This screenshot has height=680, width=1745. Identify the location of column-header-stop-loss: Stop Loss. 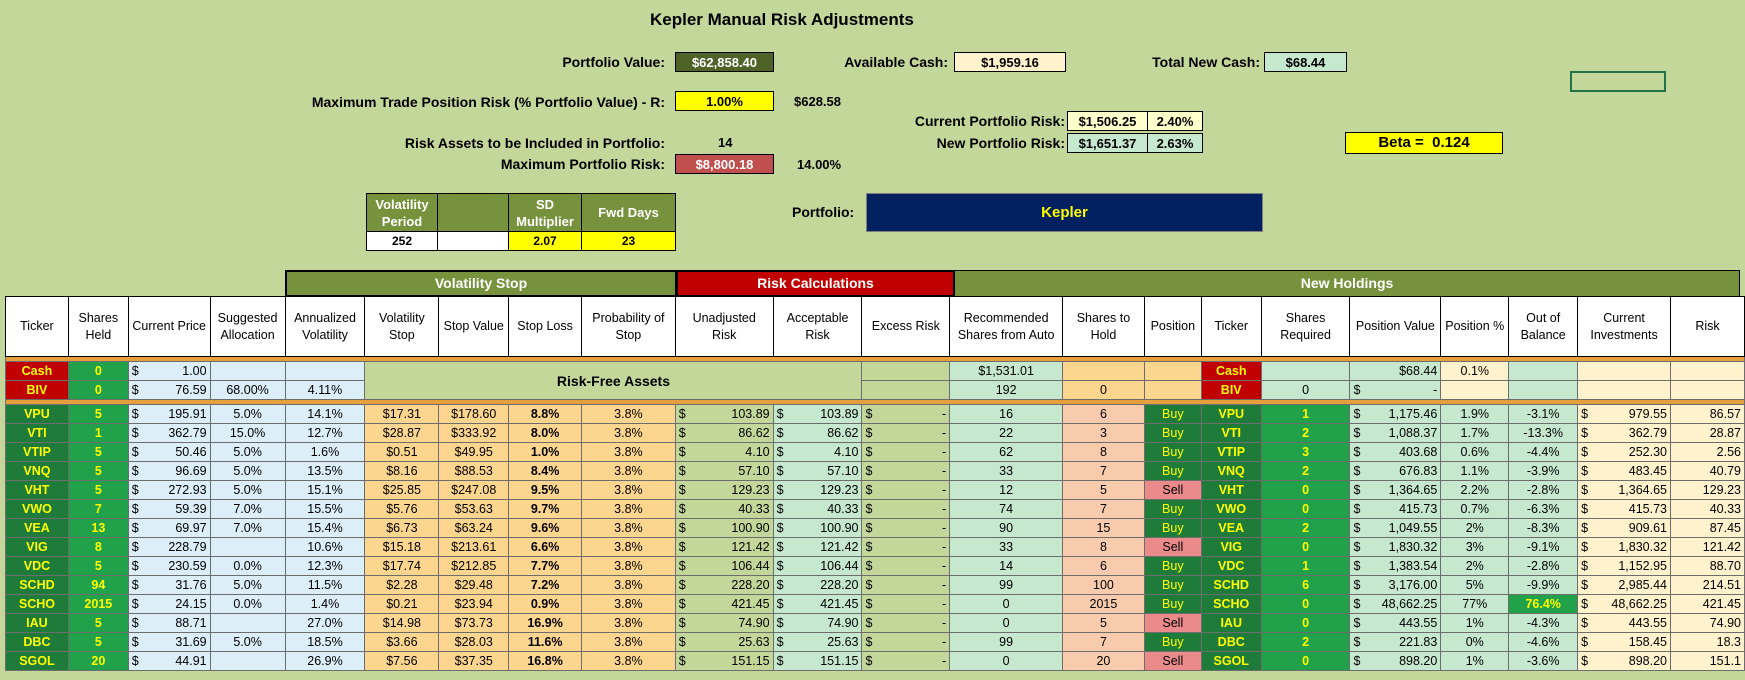
(545, 326).